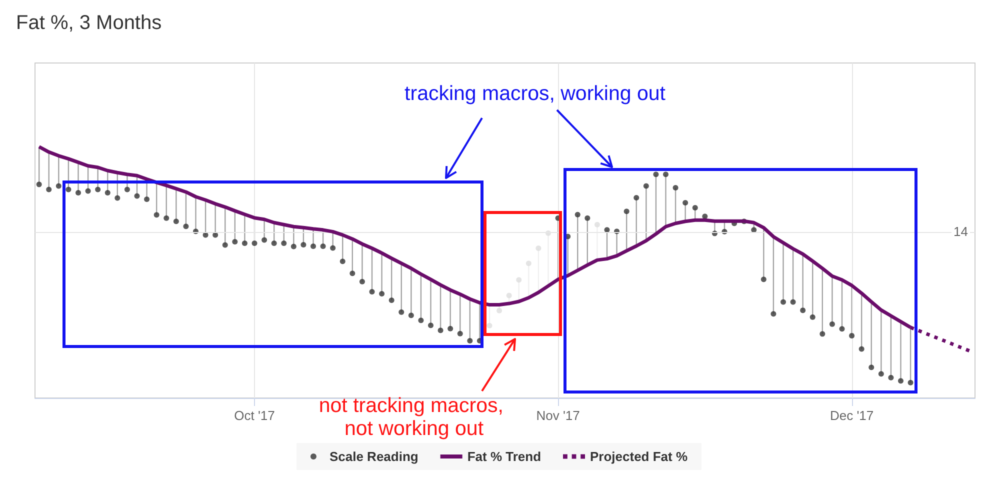 The width and height of the screenshot is (998, 477). Describe the element at coordinates (852, 415) in the screenshot. I see `x-tick-label: Dec '17` at that location.